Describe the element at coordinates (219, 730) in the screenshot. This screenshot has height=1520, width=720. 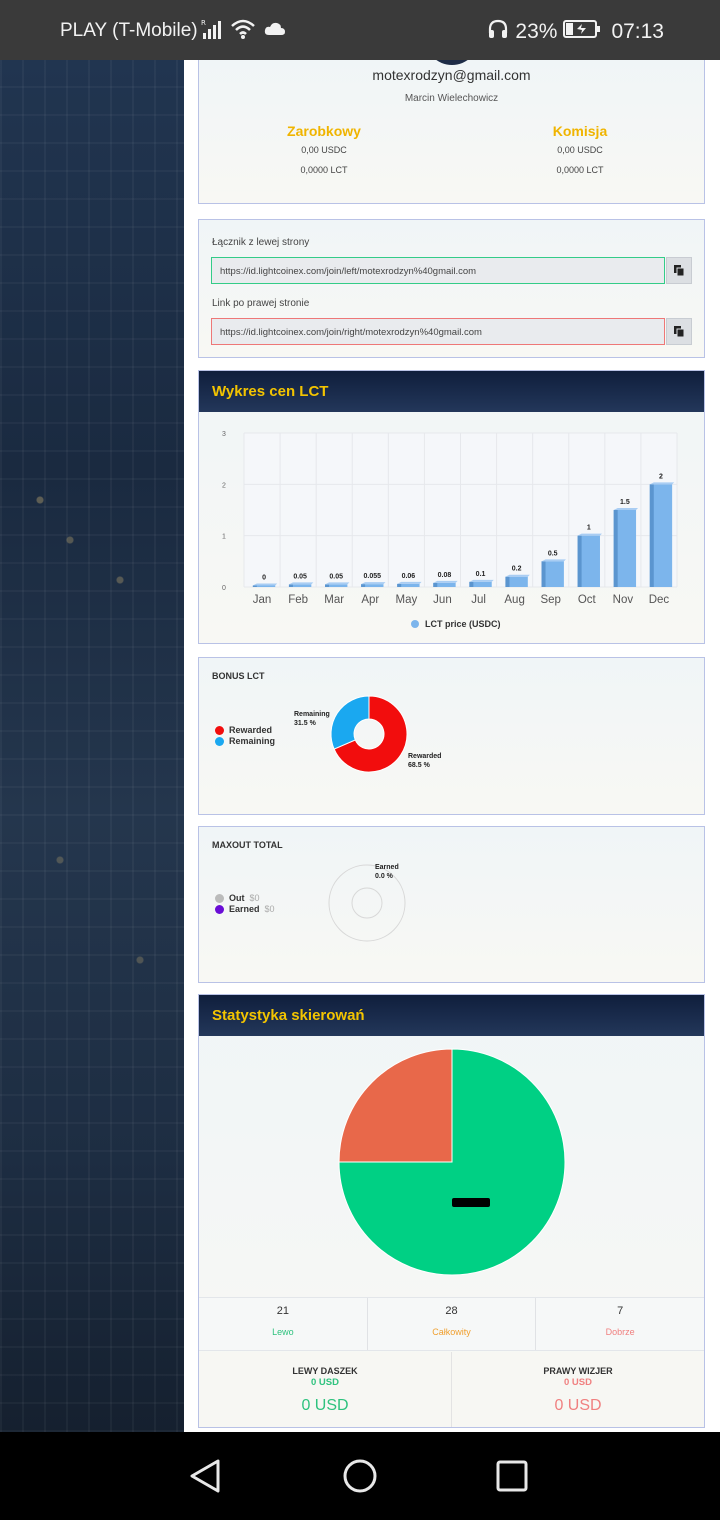
I see `rewarded-dot-icon` at that location.